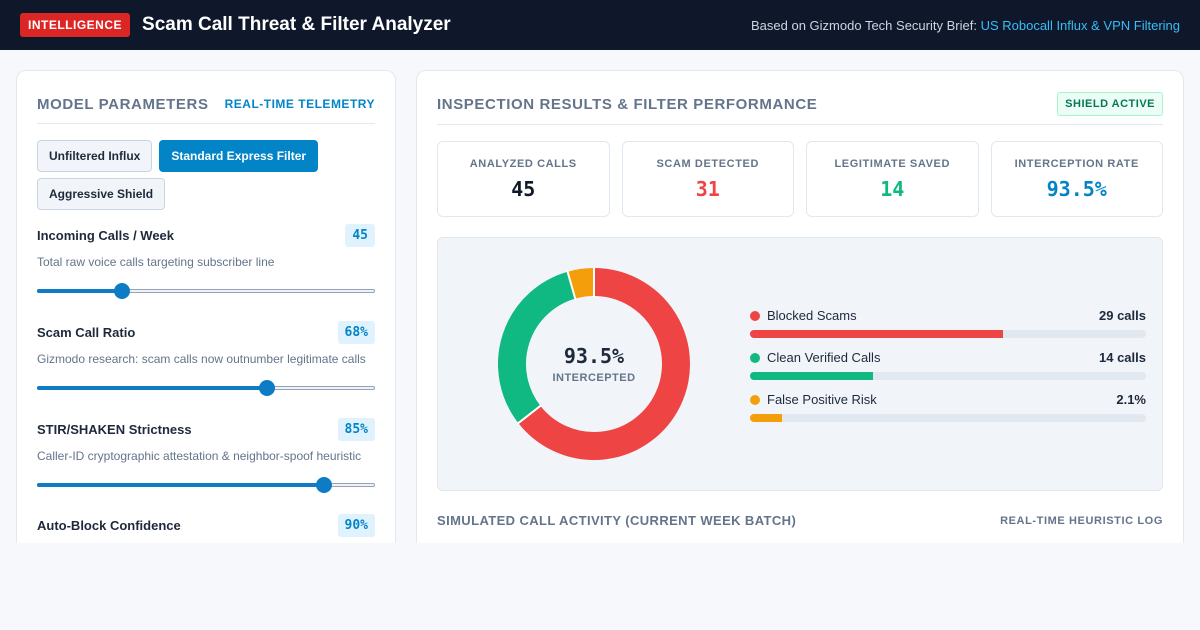 This screenshot has width=1200, height=630. I want to click on donut-center-label: INTERCEPTED, so click(594, 378).